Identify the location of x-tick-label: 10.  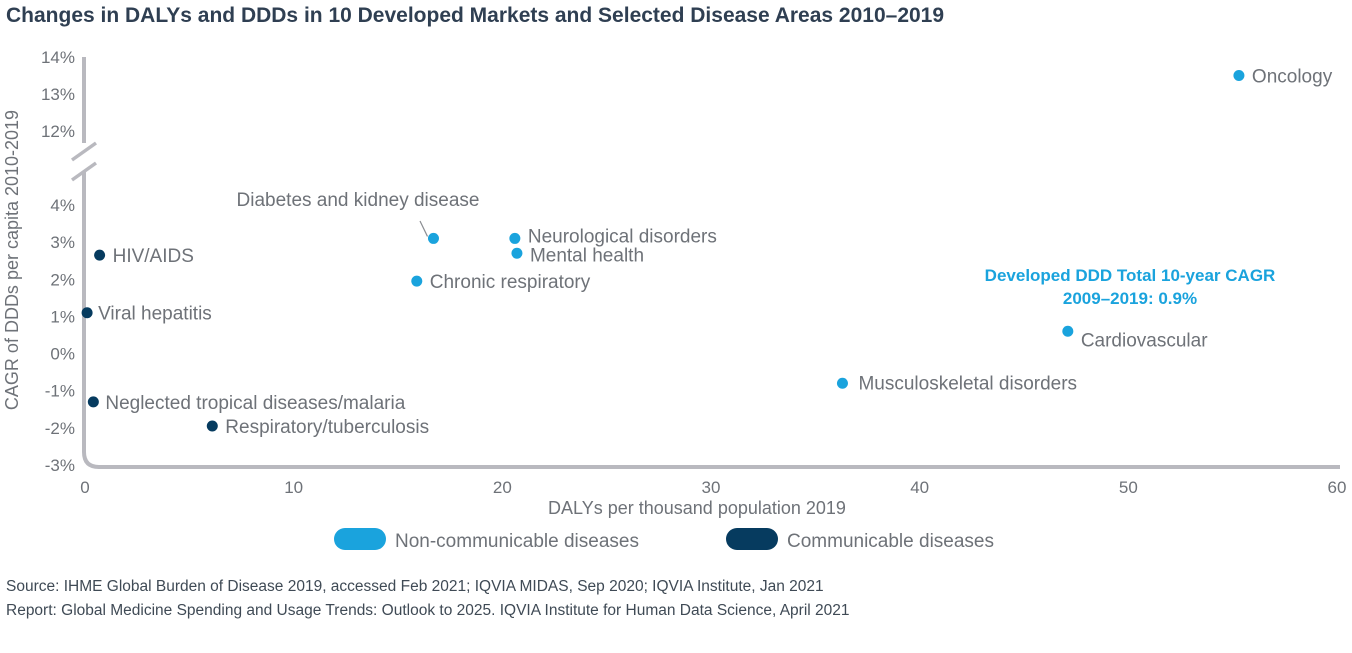
(293, 487).